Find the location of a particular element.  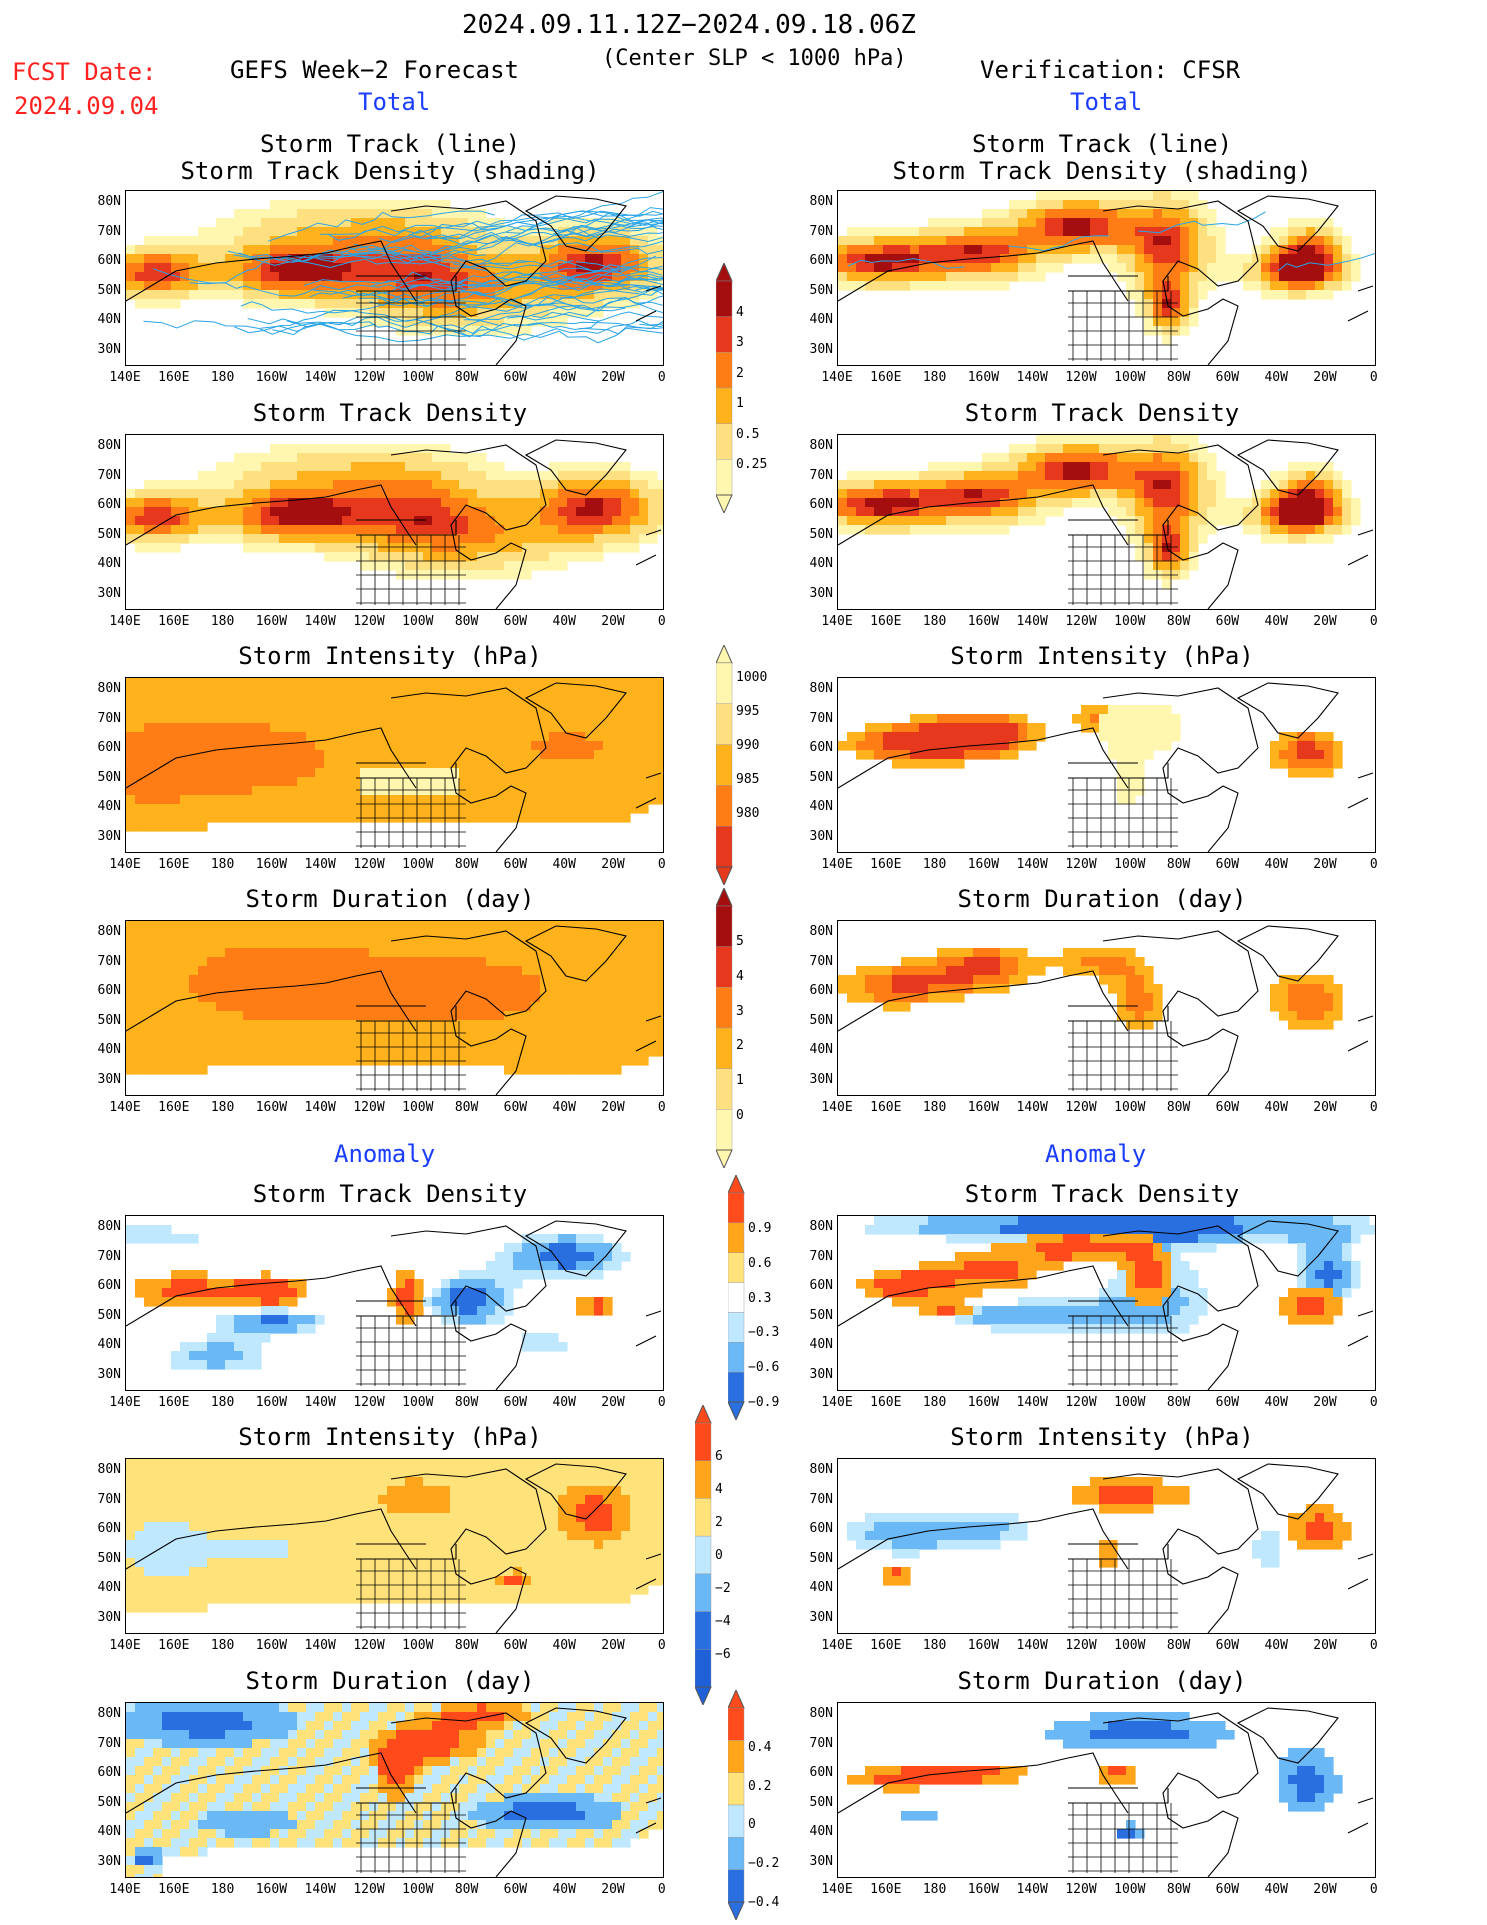

map-intensity-verification is located at coordinates (1106, 765).